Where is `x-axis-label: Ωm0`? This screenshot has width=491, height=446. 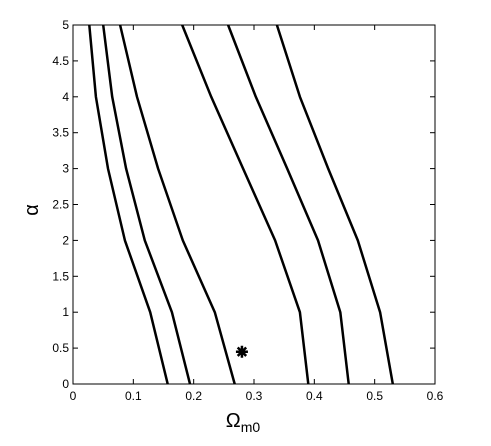
x-axis-label: Ωm0 is located at coordinates (243, 422).